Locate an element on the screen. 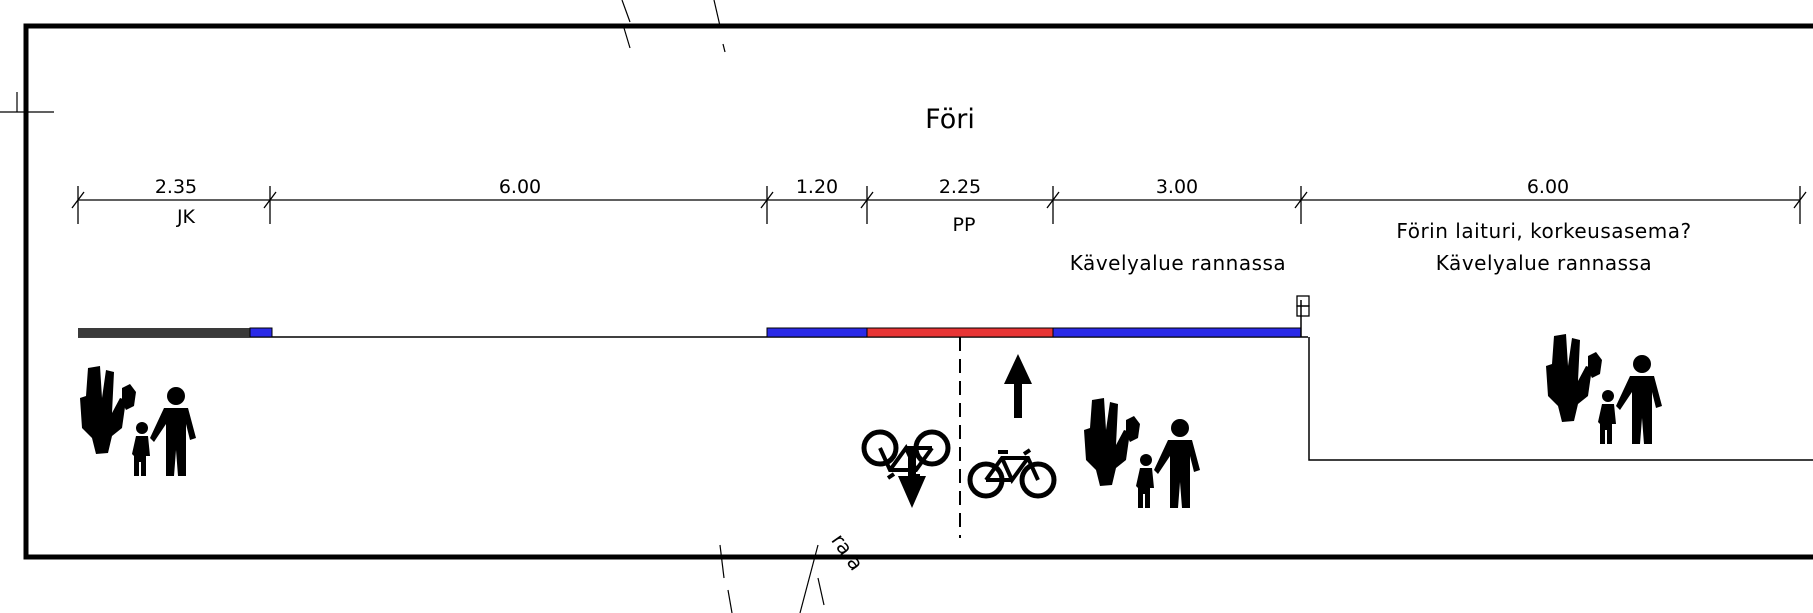  note-shore-walk-left: Kävelyalue rannassa is located at coordinates (1178, 263).